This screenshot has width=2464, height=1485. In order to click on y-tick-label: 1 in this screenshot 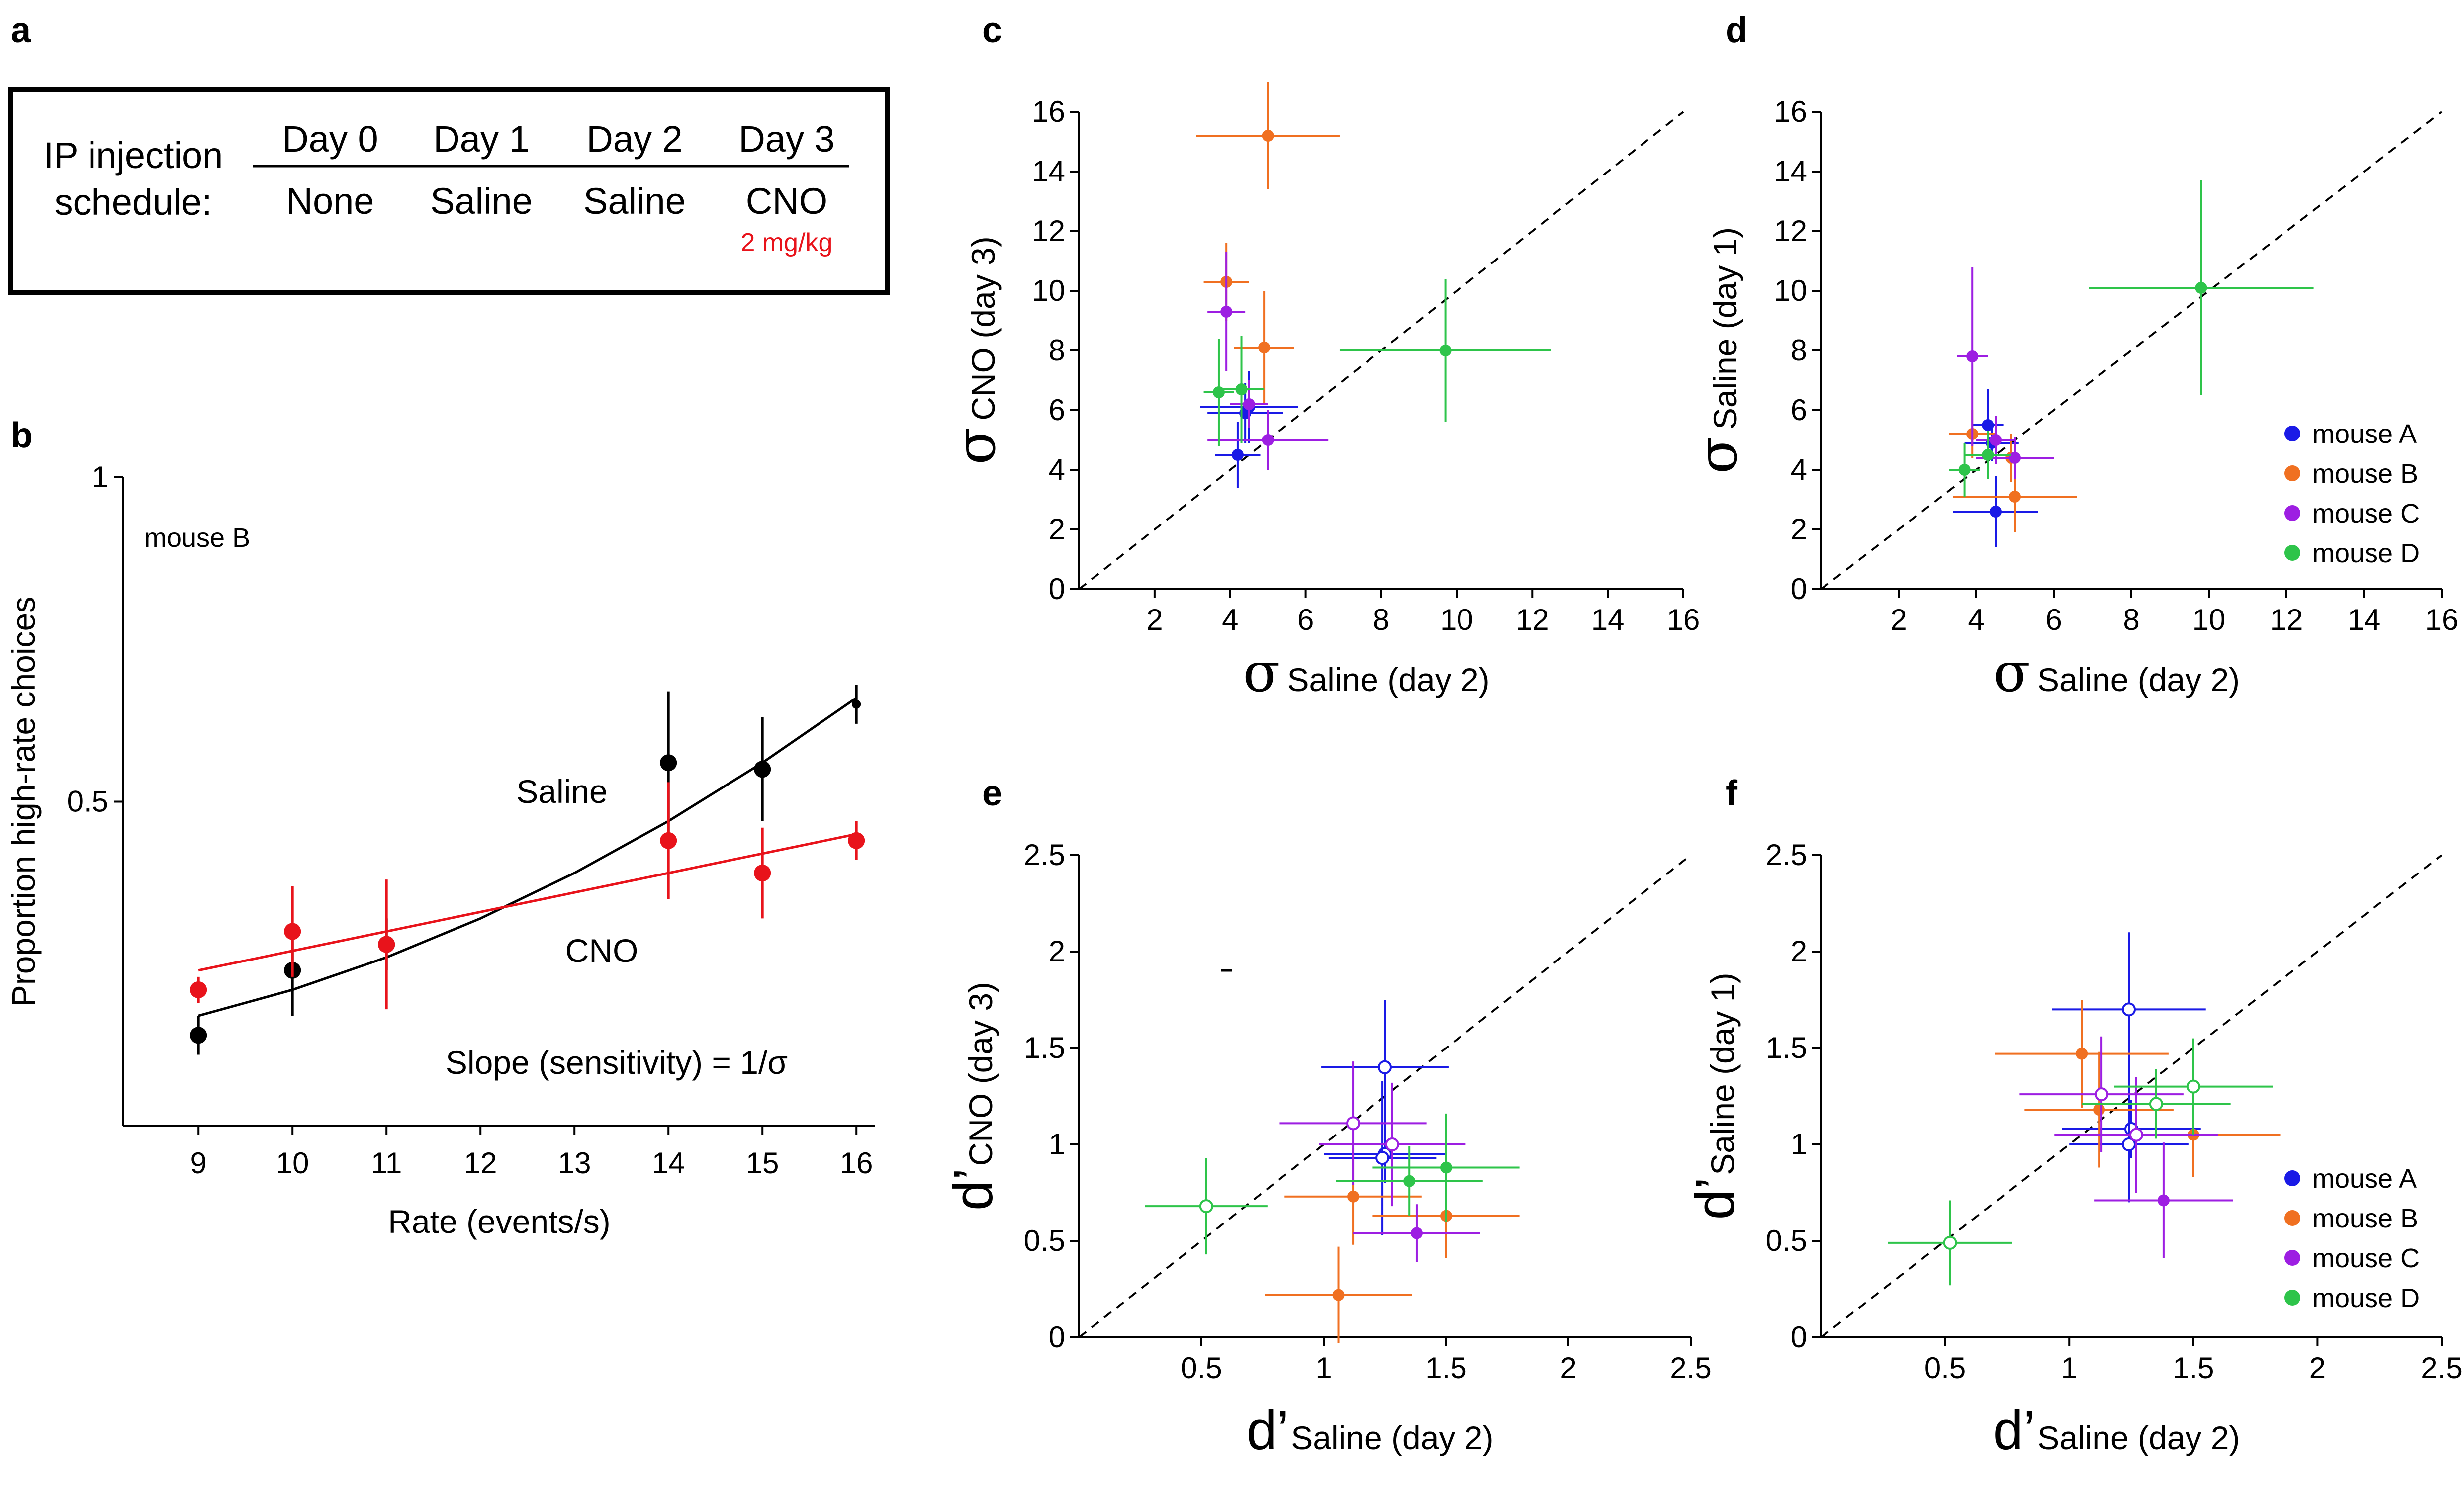, I will do `click(1799, 1145)`.